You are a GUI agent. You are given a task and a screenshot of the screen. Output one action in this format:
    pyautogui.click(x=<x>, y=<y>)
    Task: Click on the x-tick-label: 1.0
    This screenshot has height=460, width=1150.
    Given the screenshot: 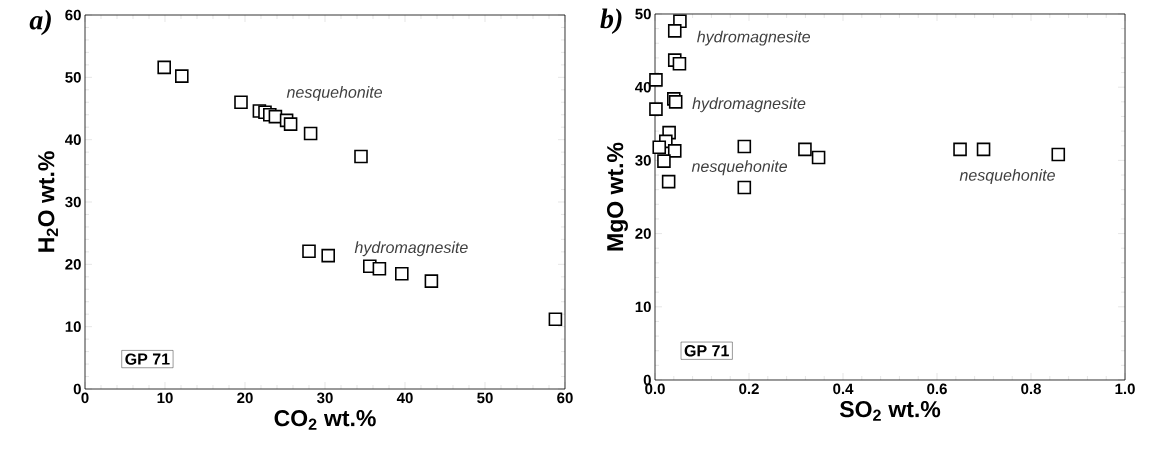 What is the action you would take?
    pyautogui.click(x=1125, y=389)
    